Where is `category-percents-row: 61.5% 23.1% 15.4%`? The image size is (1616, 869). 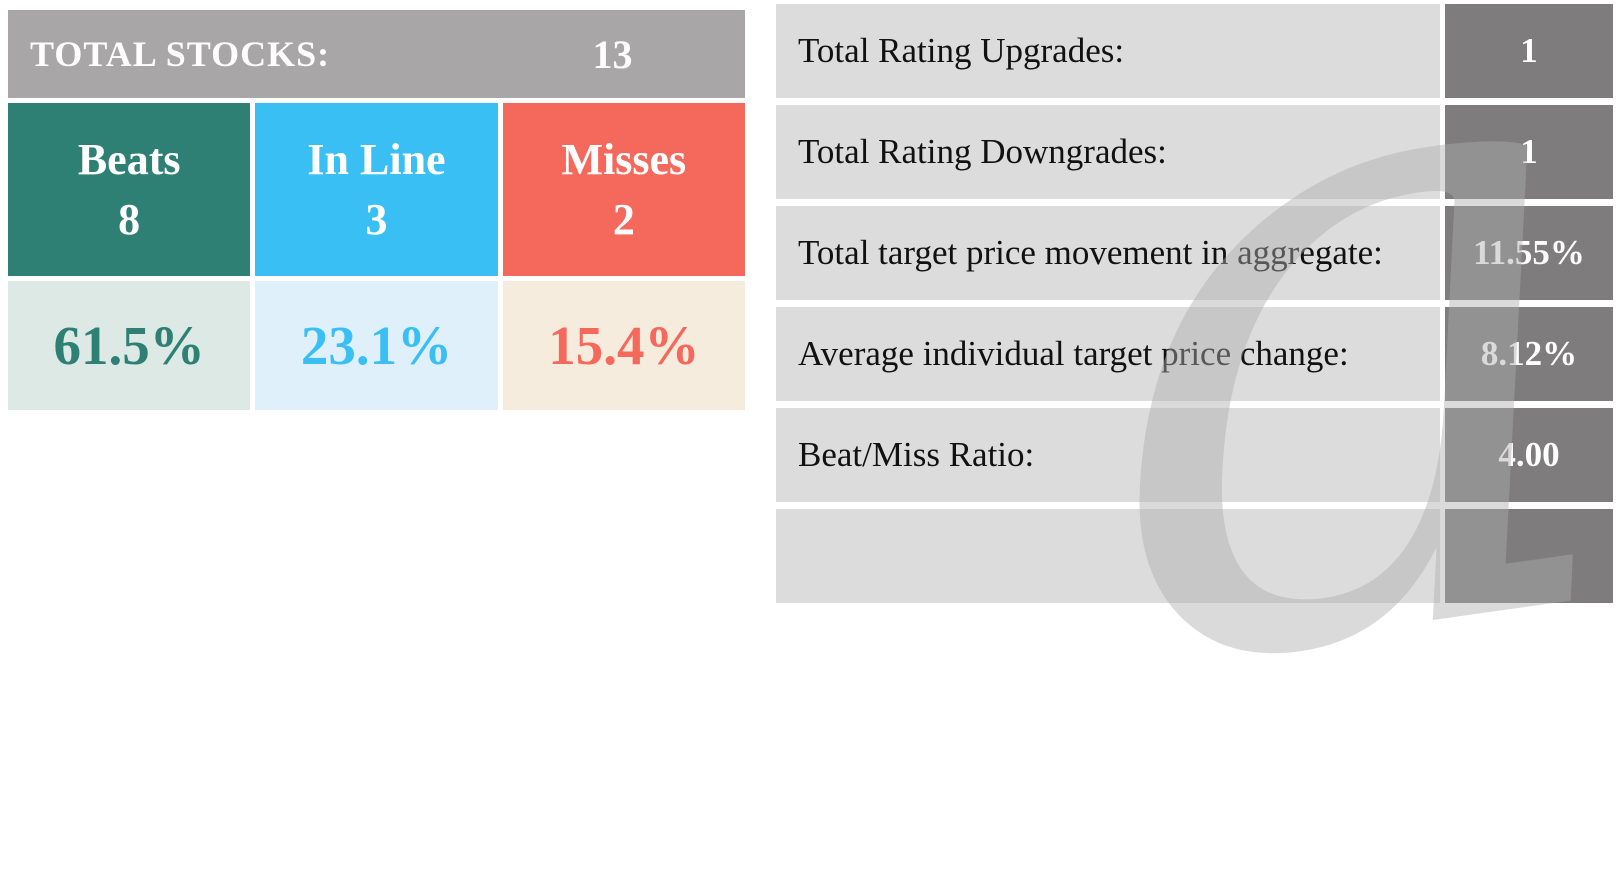 category-percents-row: 61.5% 23.1% 15.4% is located at coordinates (376, 345).